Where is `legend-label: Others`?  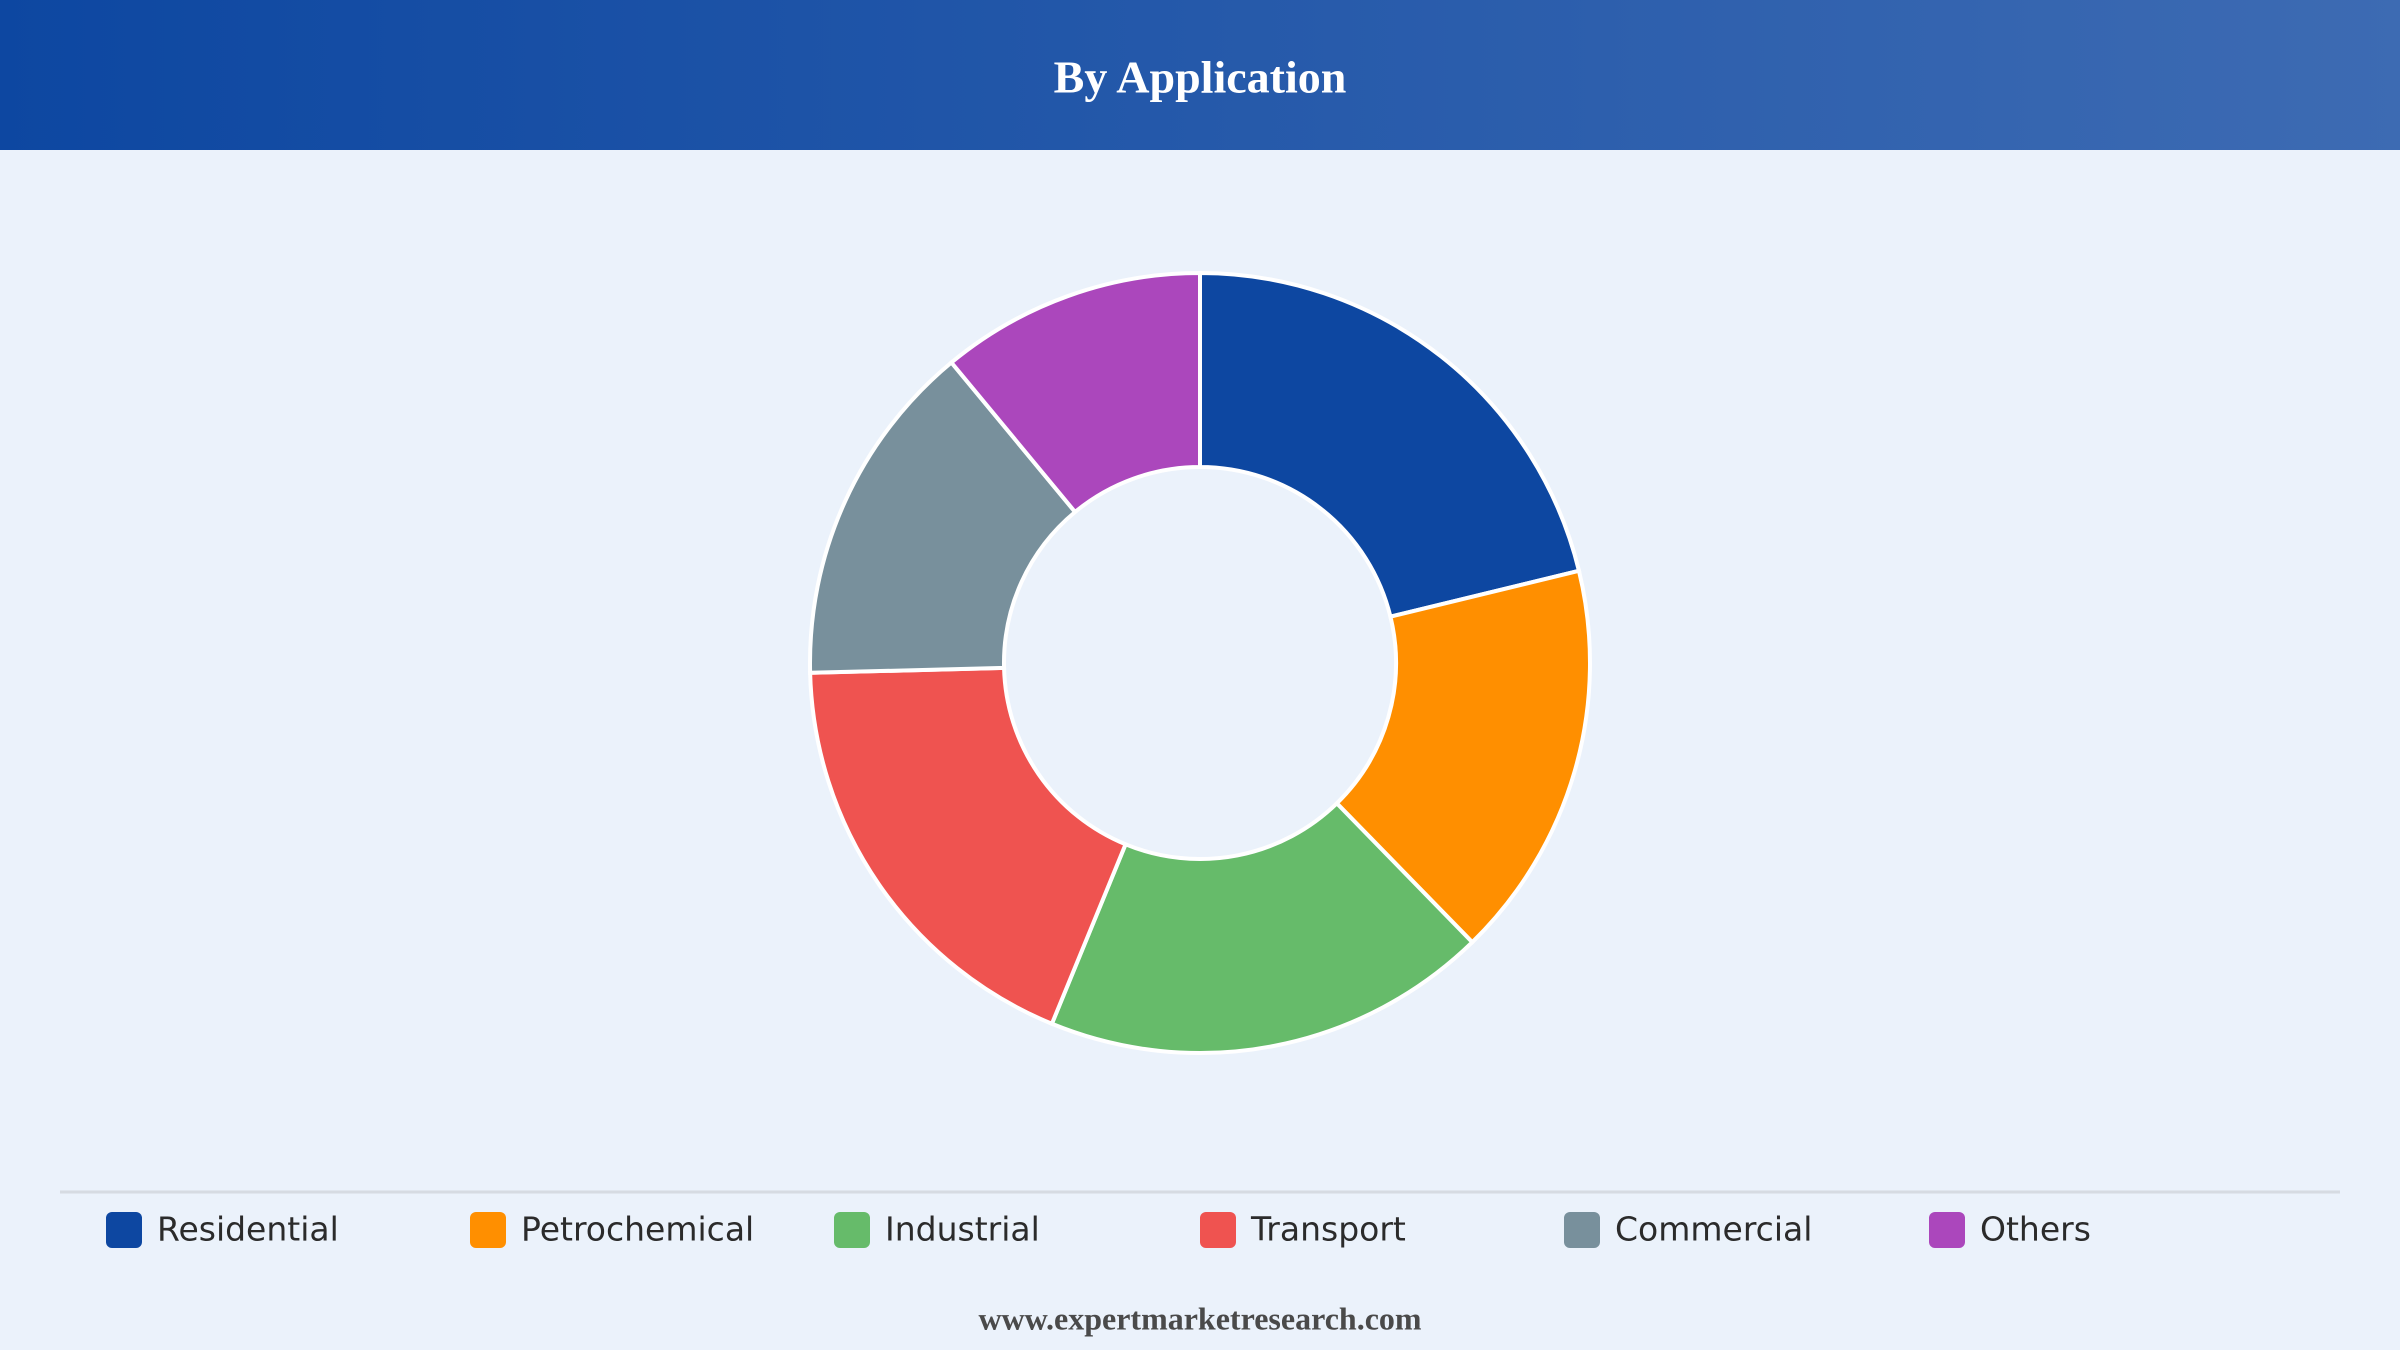 legend-label: Others is located at coordinates (2035, 1229).